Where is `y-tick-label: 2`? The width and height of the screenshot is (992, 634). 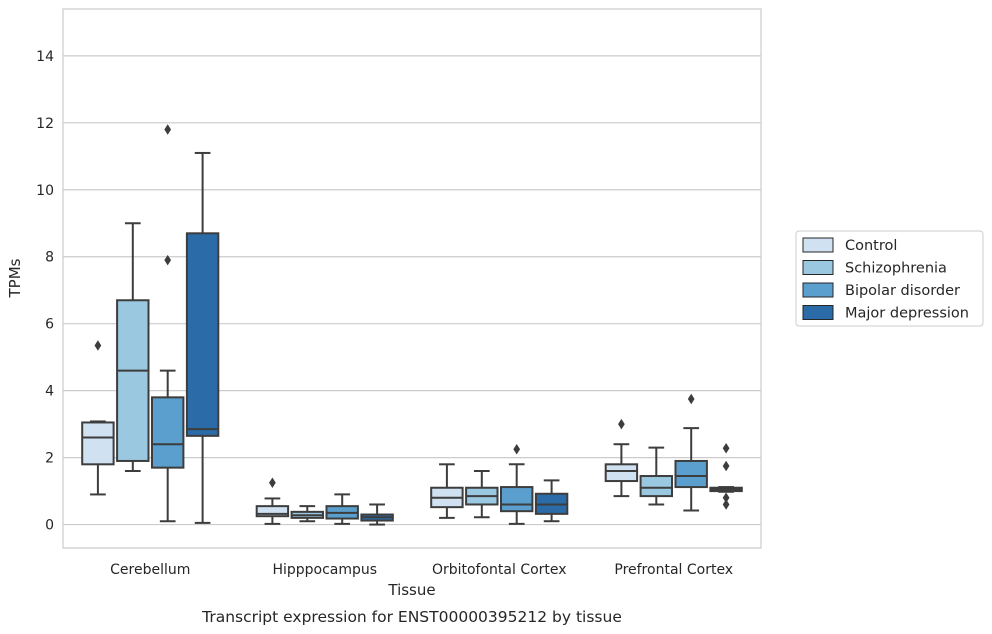
y-tick-label: 2 is located at coordinates (49, 459).